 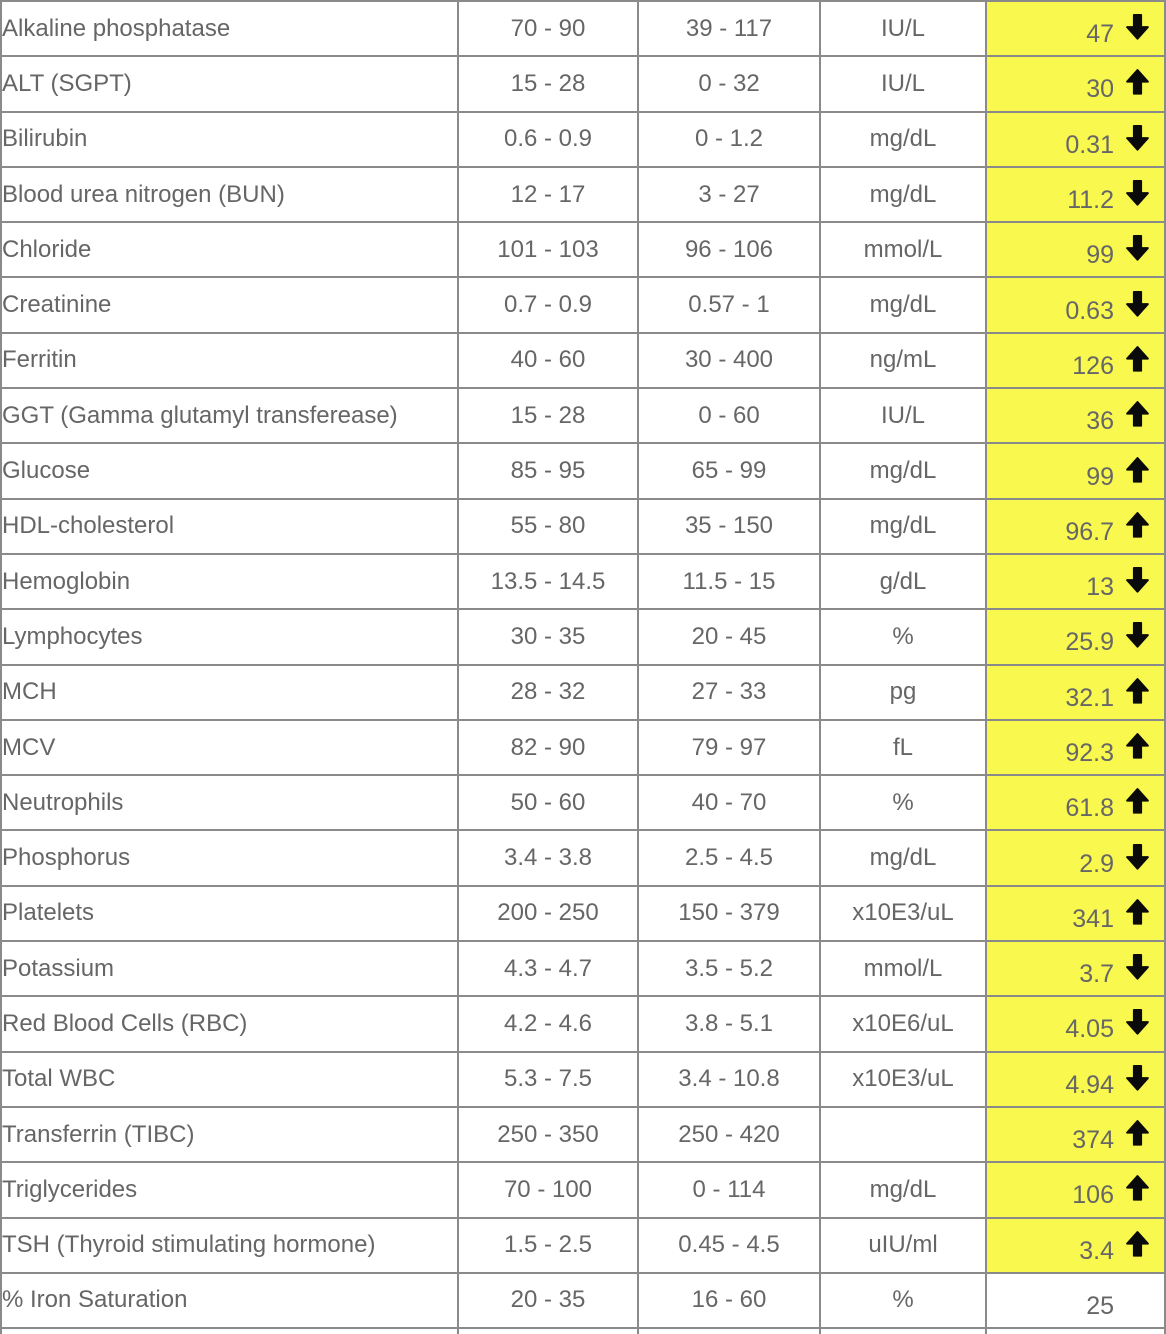 I want to click on units-cell: x10E6/uL, so click(x=903, y=1024).